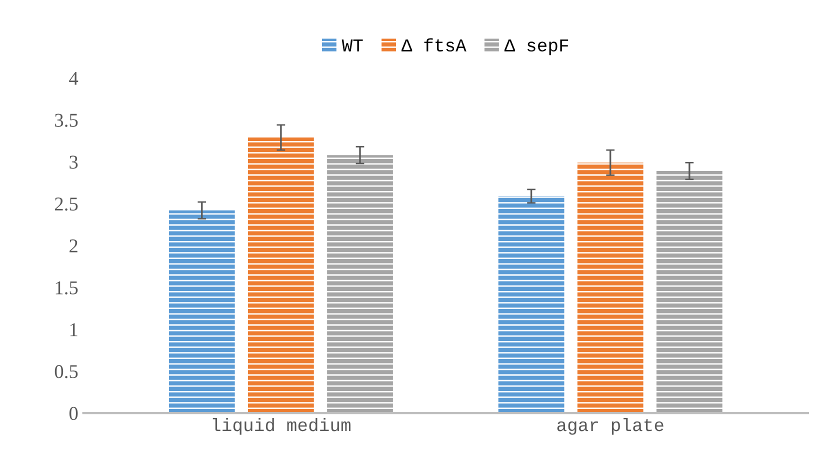  What do you see at coordinates (74, 245) in the screenshot?
I see `y-tick-label: 2` at bounding box center [74, 245].